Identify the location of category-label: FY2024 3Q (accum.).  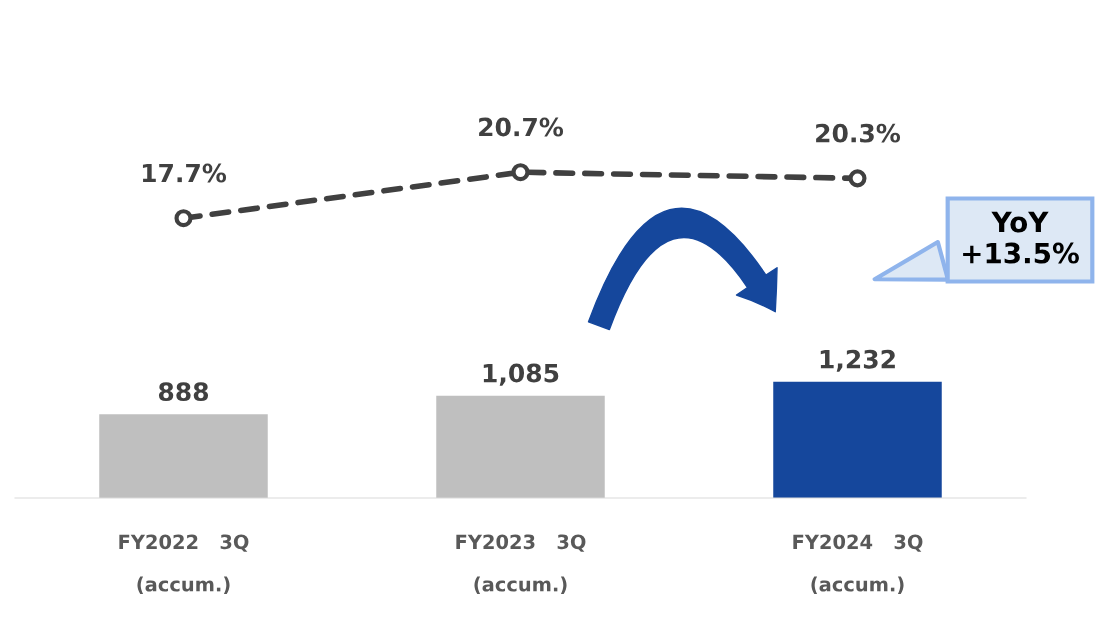
(858, 564).